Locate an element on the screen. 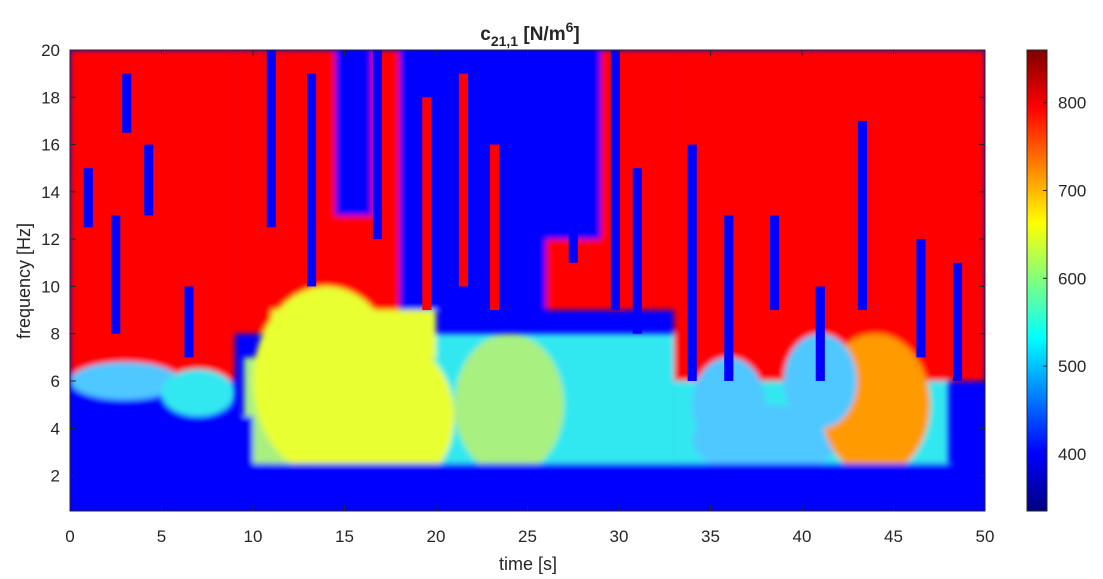 Image resolution: width=1103 pixels, height=579 pixels. y-tick-label: 20 is located at coordinates (50, 50).